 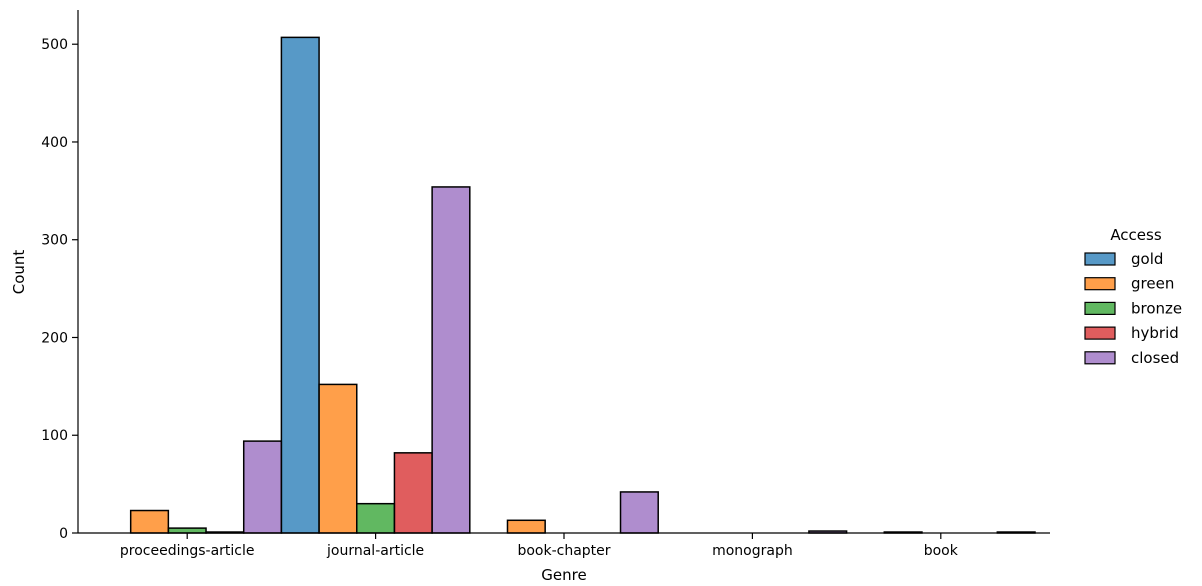 I want to click on legend-swatch-hybrid, so click(x=1100, y=333).